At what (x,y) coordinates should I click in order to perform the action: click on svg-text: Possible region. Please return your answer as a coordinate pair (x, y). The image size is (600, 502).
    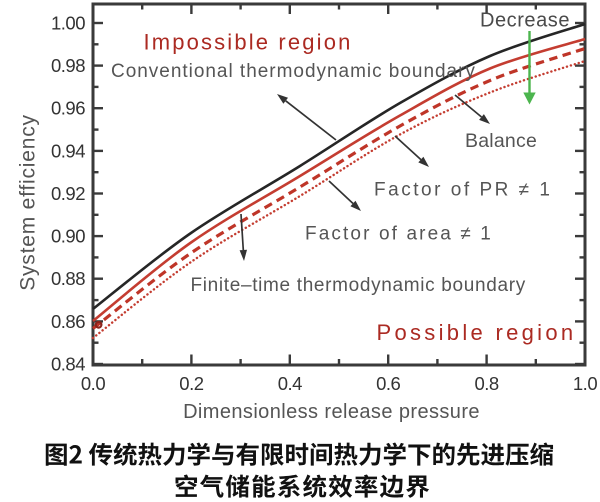
    Looking at the image, I should click on (477, 332).